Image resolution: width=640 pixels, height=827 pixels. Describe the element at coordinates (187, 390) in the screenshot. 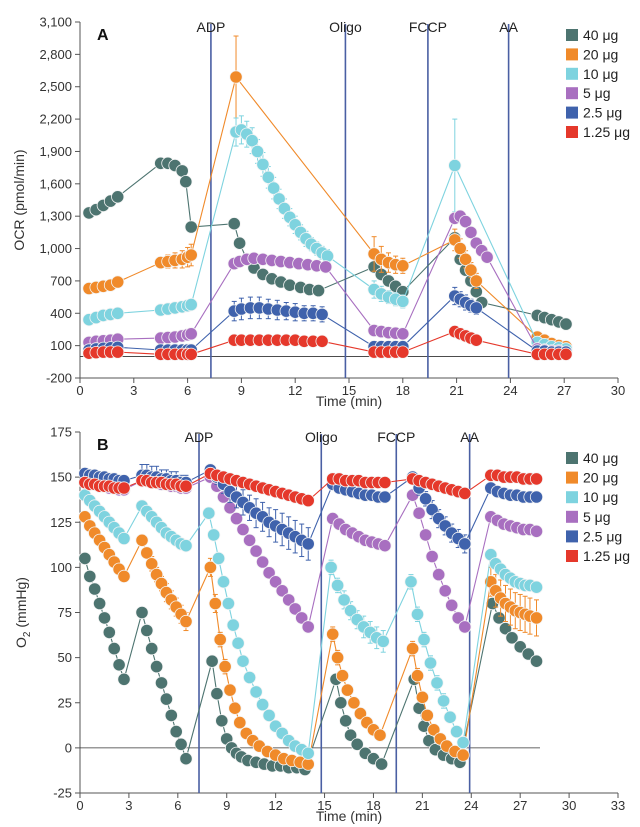

I see `x-tick-label: 6` at that location.